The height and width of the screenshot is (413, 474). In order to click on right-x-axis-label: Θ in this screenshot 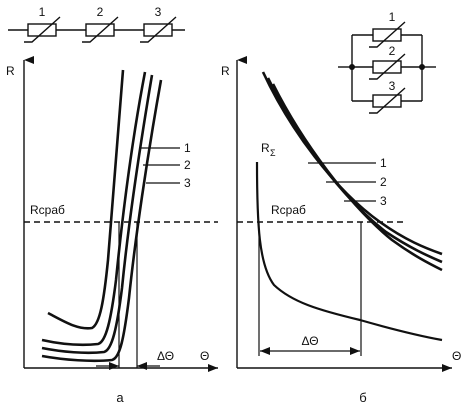, I will do `click(456, 356)`.